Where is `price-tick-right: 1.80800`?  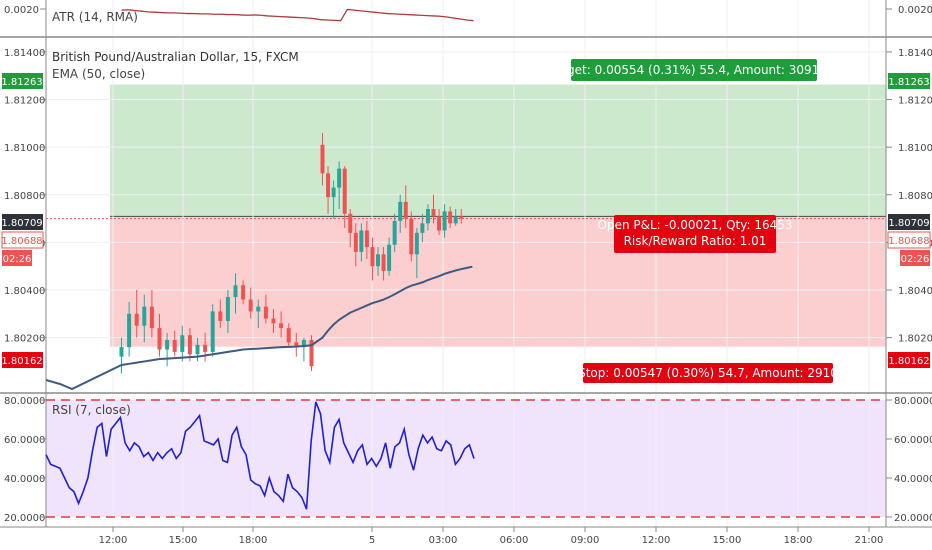
price-tick-right: 1.80800 is located at coordinates (915, 196).